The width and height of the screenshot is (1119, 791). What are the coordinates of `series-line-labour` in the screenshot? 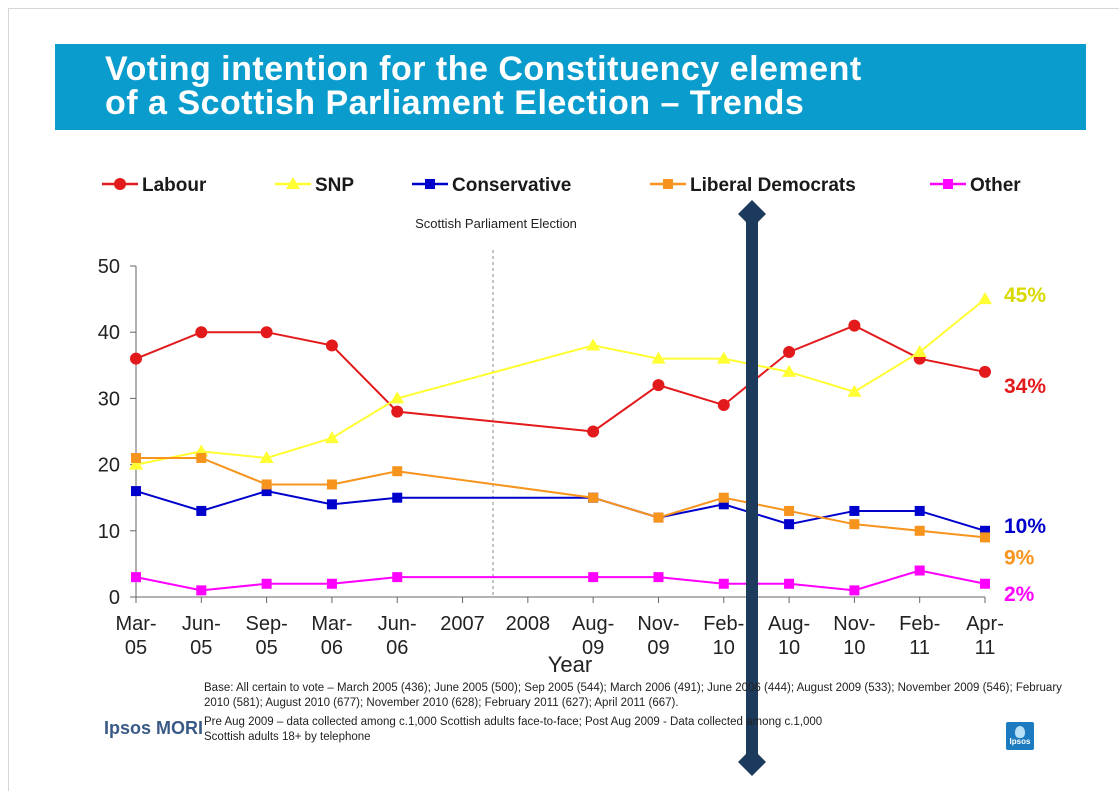 It's located at (560, 378).